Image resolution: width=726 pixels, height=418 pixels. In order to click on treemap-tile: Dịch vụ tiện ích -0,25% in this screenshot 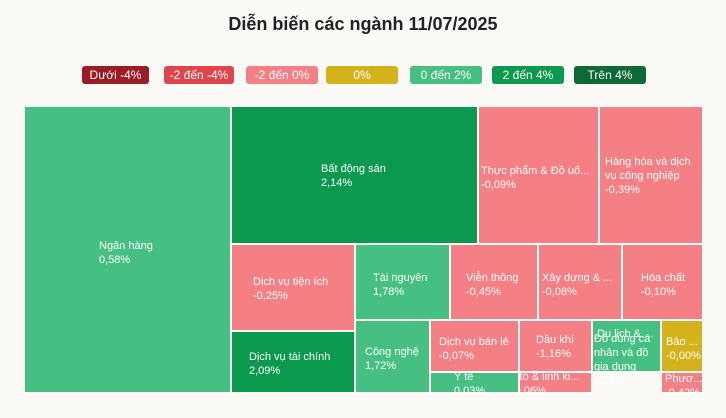, I will do `click(293, 287)`.